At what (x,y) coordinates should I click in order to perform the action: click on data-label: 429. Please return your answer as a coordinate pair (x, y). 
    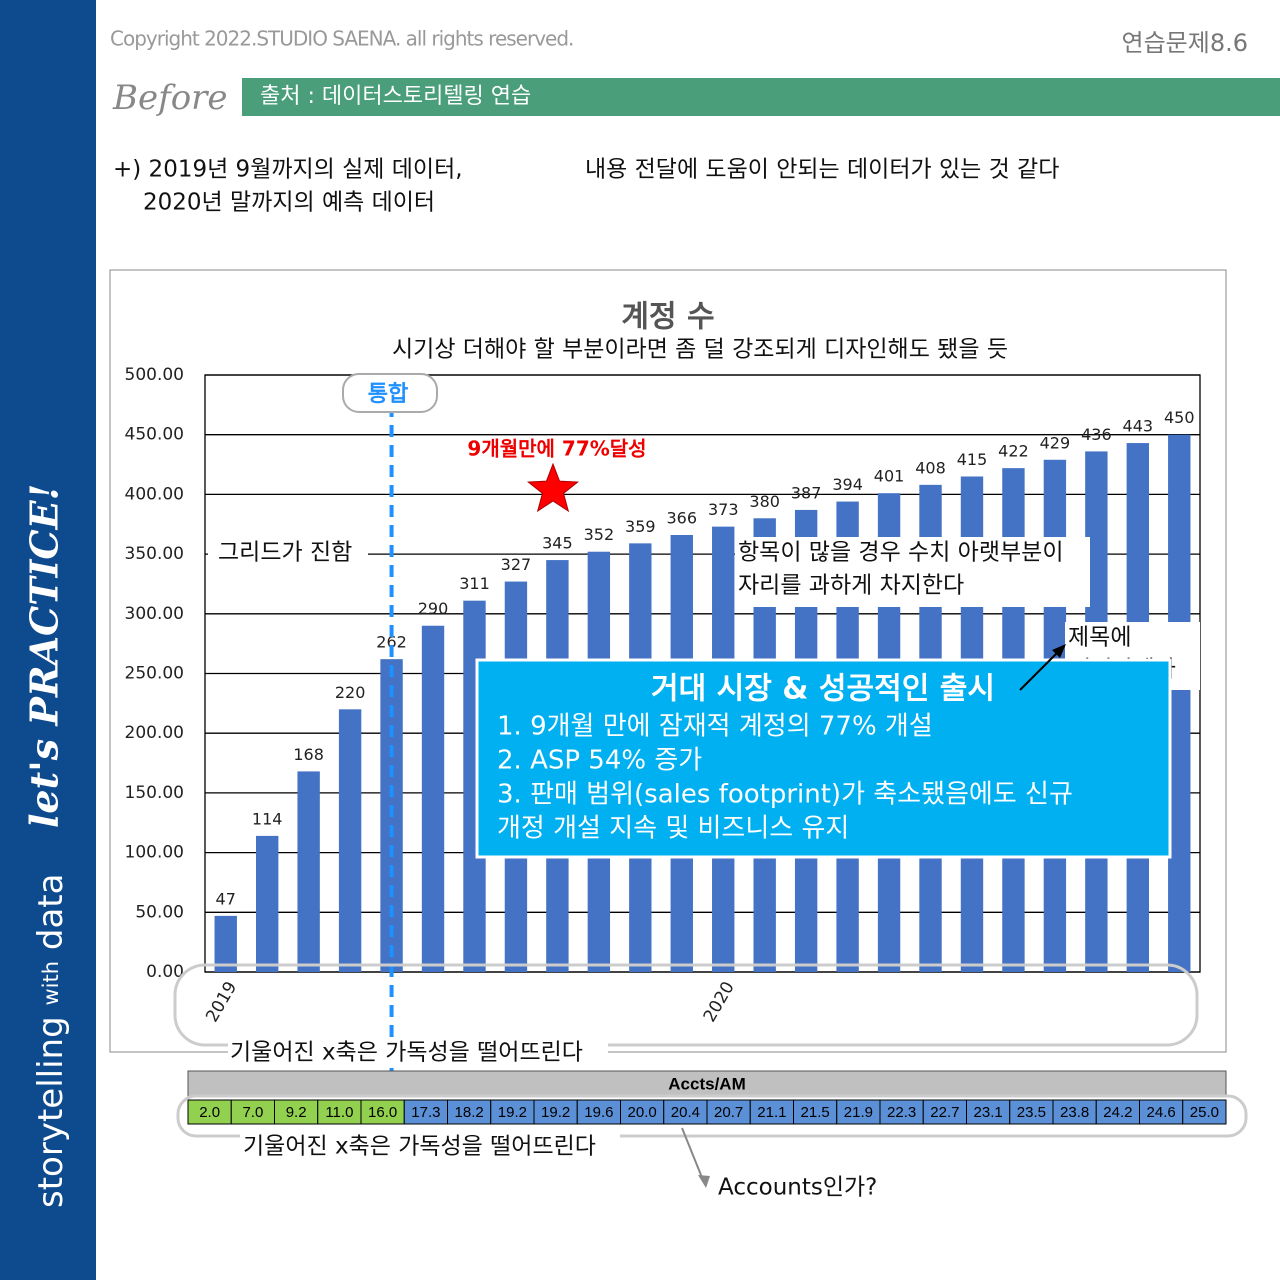
    Looking at the image, I should click on (1055, 442).